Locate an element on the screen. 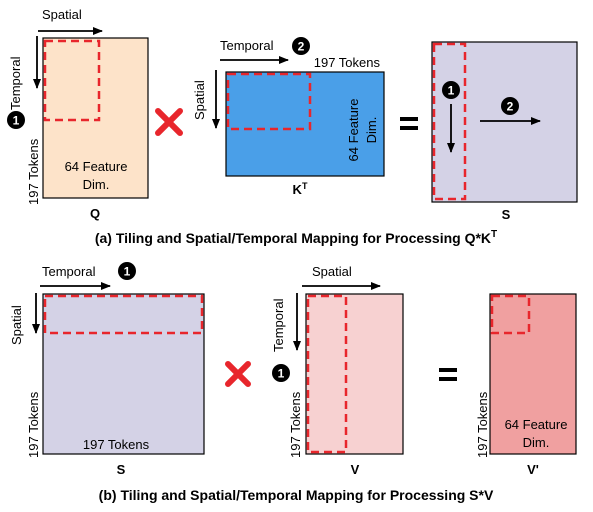 The height and width of the screenshot is (512, 593). vprime-side-label: 197 Tokens is located at coordinates (482, 424).